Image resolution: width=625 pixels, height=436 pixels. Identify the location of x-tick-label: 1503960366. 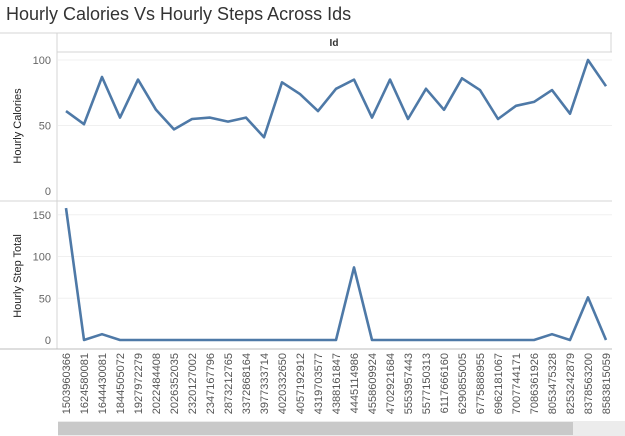
(67, 383).